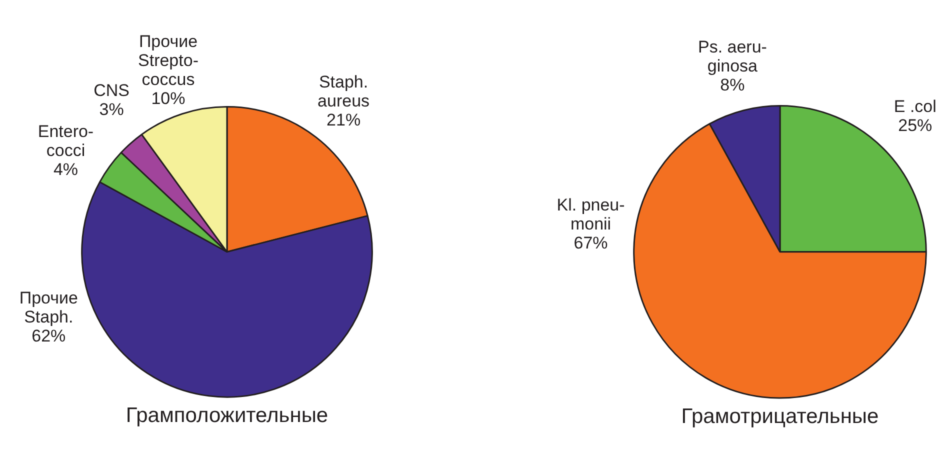  Describe the element at coordinates (732, 84) in the screenshot. I see `data-label: 8%` at that location.